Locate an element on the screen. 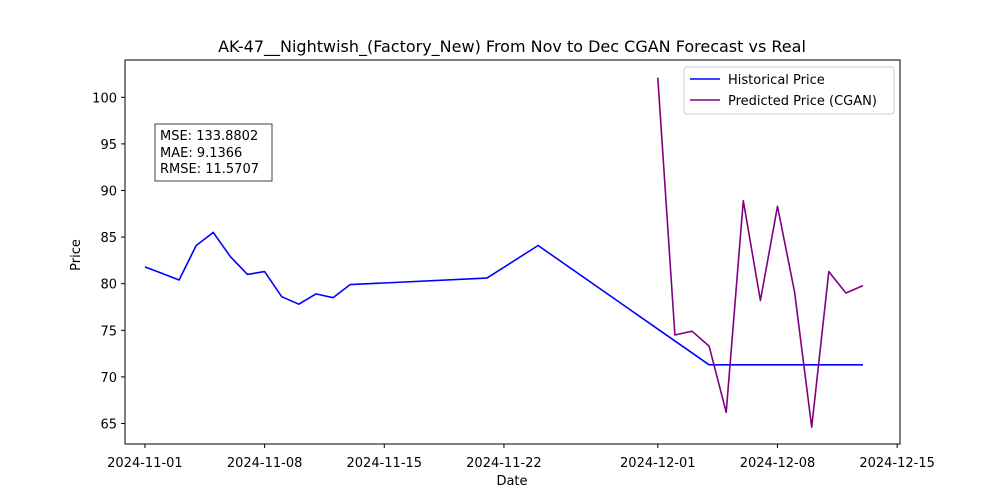  metrics-mse: MSE: 133.8802 is located at coordinates (209, 136).